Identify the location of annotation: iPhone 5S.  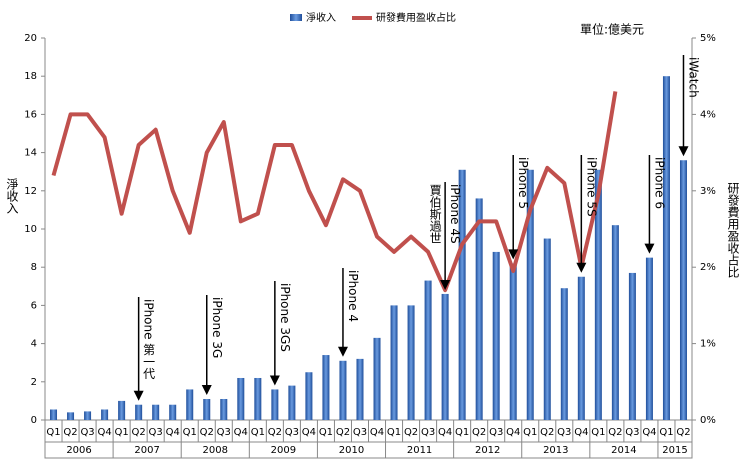
(591, 187).